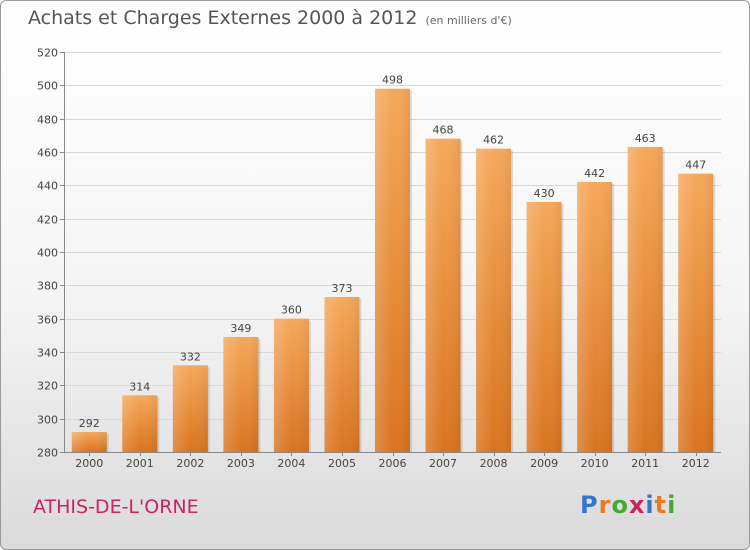 The width and height of the screenshot is (750, 550). What do you see at coordinates (393, 463) in the screenshot?
I see `x-tick-label: 2006` at bounding box center [393, 463].